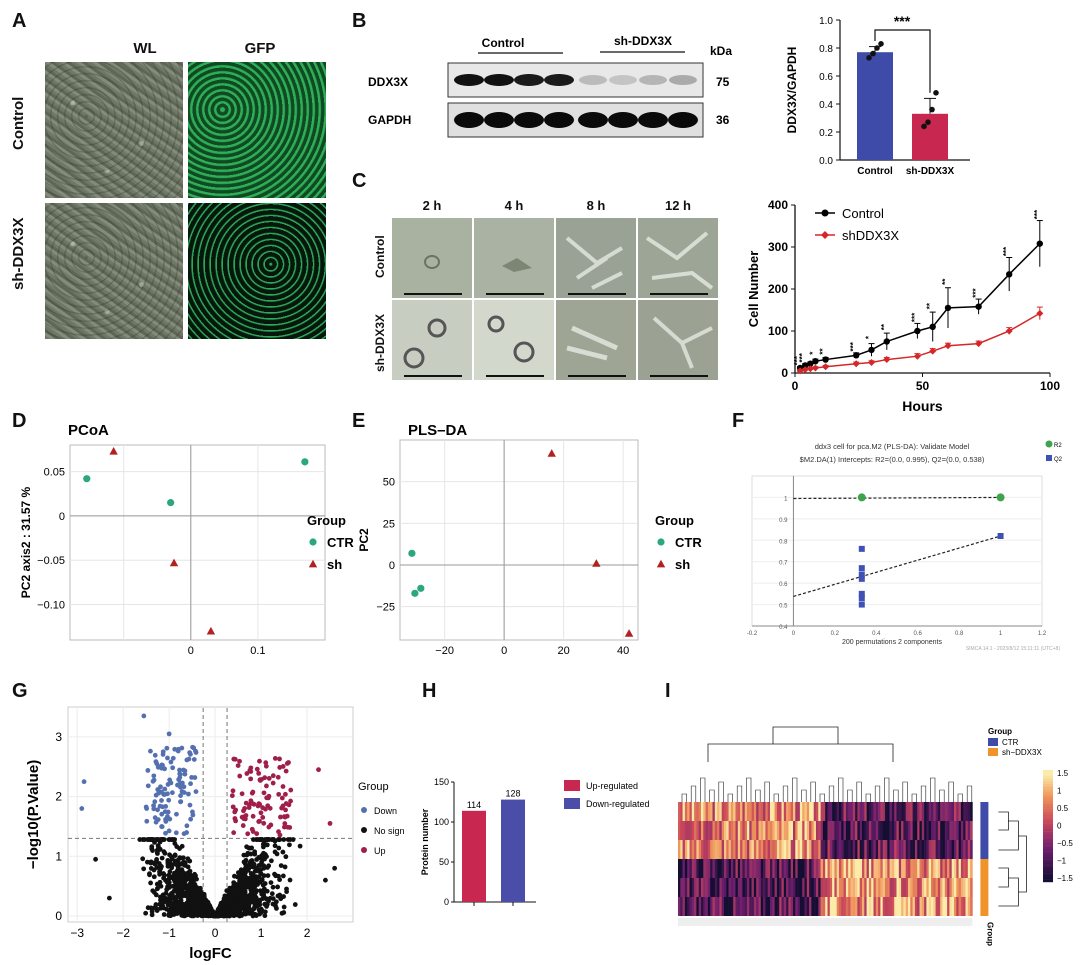  Describe the element at coordinates (26, 542) in the screenshot. I see `y-axis-label: PC2 axis2 : 31.57 %` at that location.